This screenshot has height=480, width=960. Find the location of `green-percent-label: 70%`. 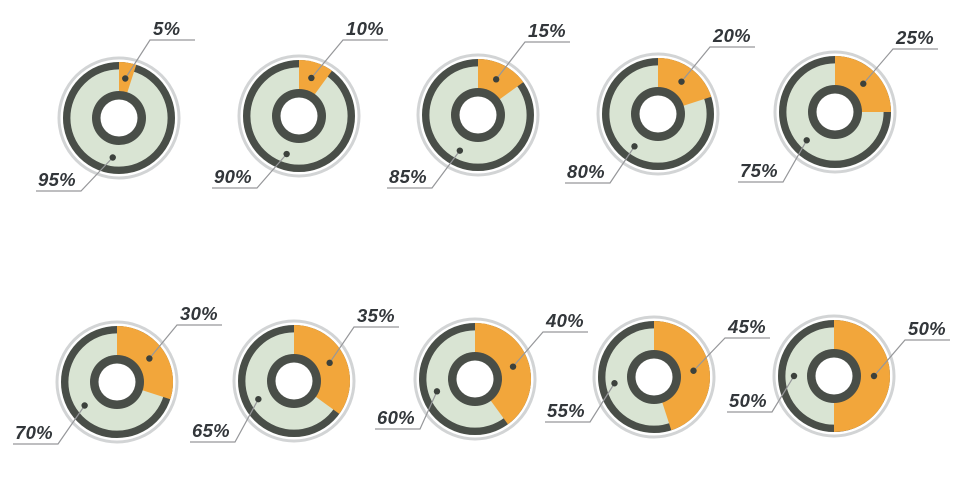

green-percent-label: 70% is located at coordinates (34, 432).